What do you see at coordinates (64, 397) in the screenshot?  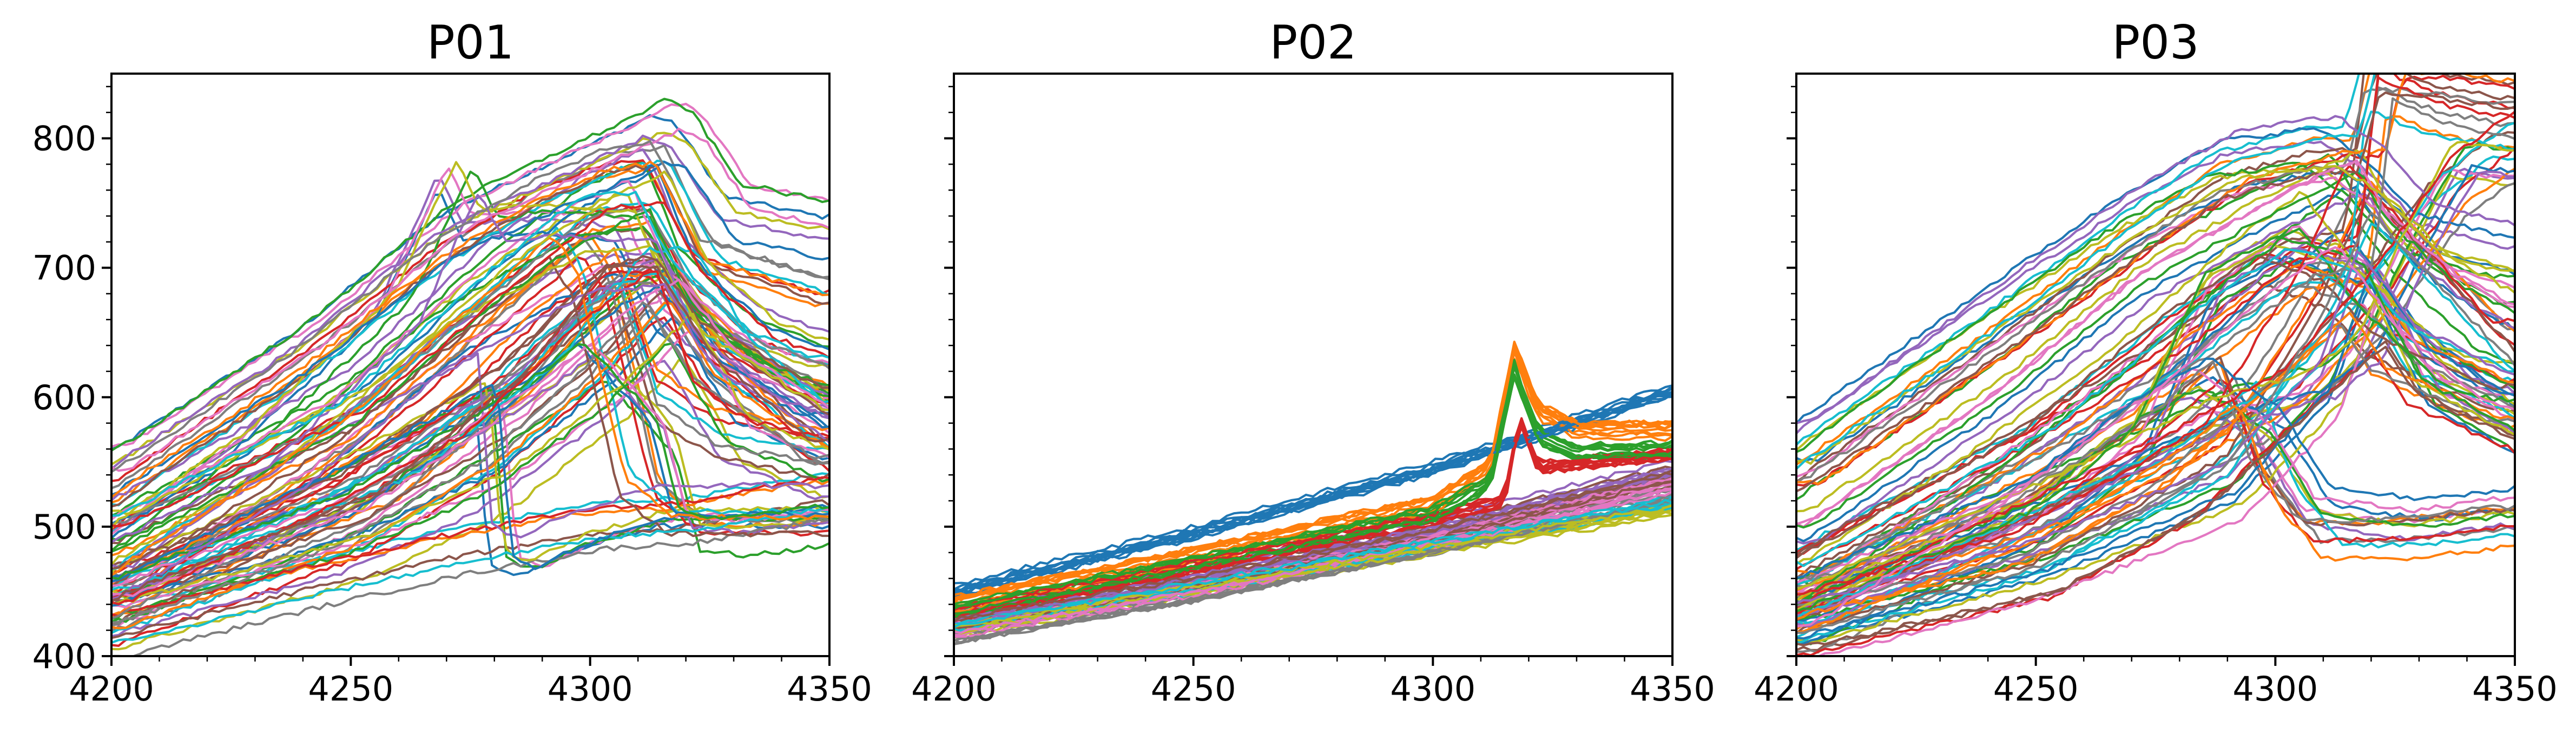 I see `y-tick-label: 600` at bounding box center [64, 397].